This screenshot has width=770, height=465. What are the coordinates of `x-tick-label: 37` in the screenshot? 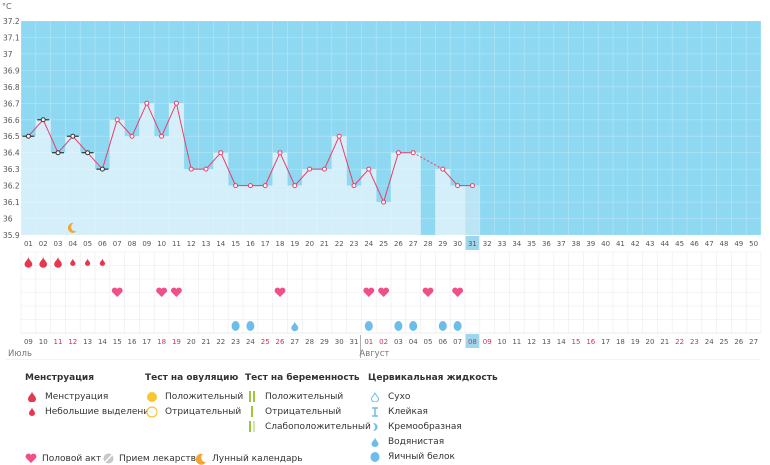 It's located at (561, 244).